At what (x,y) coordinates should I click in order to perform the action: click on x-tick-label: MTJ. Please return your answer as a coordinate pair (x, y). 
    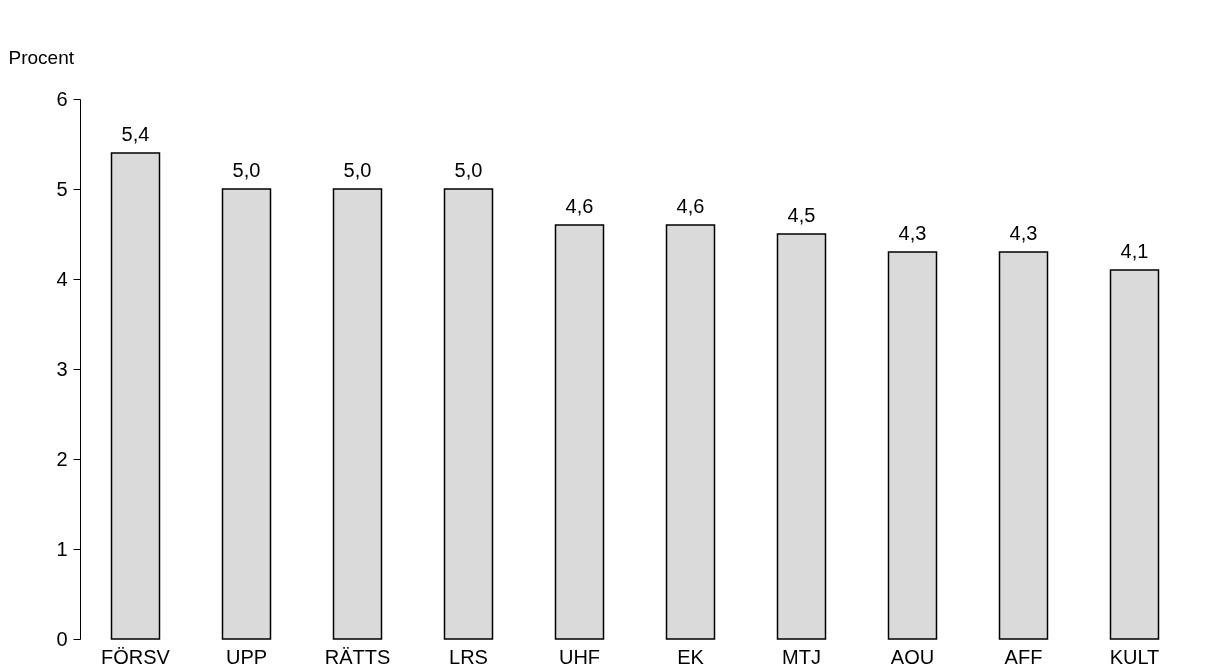
    Looking at the image, I should click on (801, 656).